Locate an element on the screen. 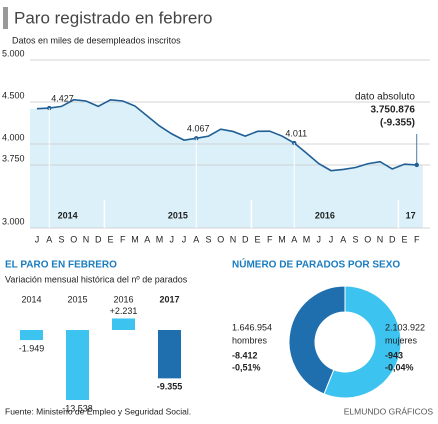 This screenshot has width=438, height=424. change-label: -943 is located at coordinates (394, 355).